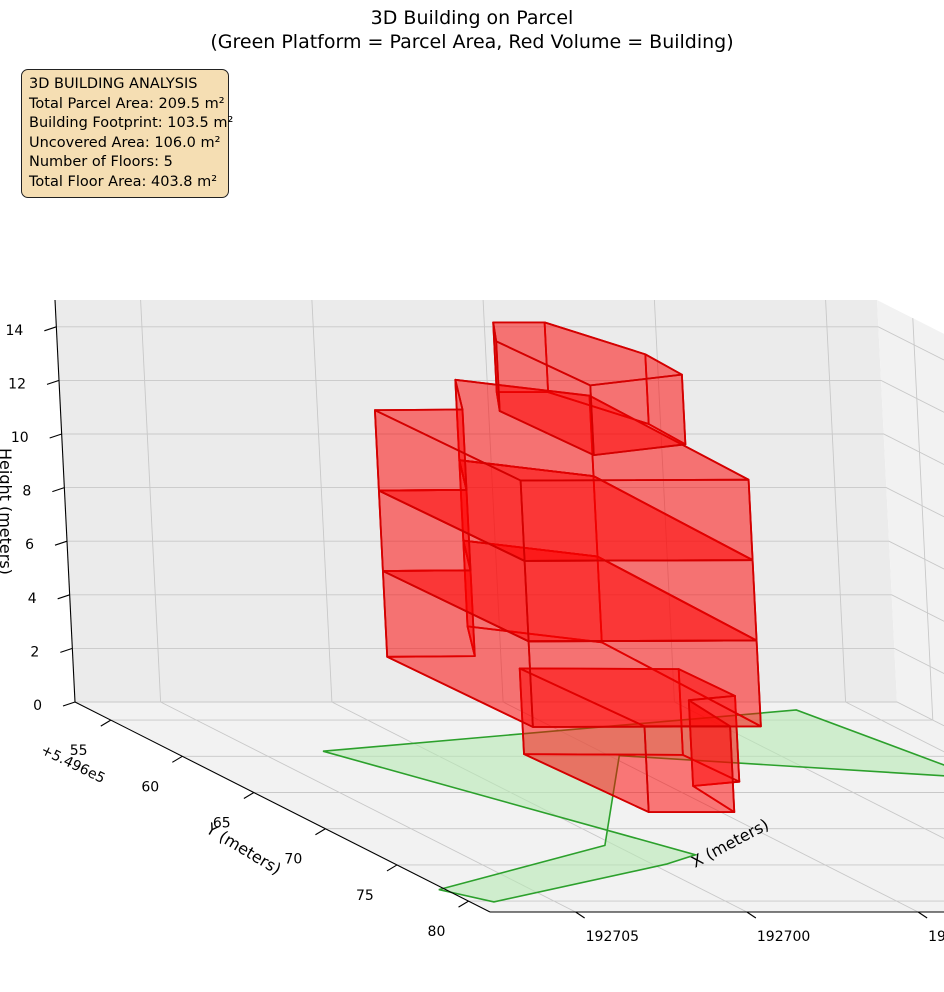  Describe the element at coordinates (34, 652) in the screenshot. I see `z-tick-label: 2` at that location.